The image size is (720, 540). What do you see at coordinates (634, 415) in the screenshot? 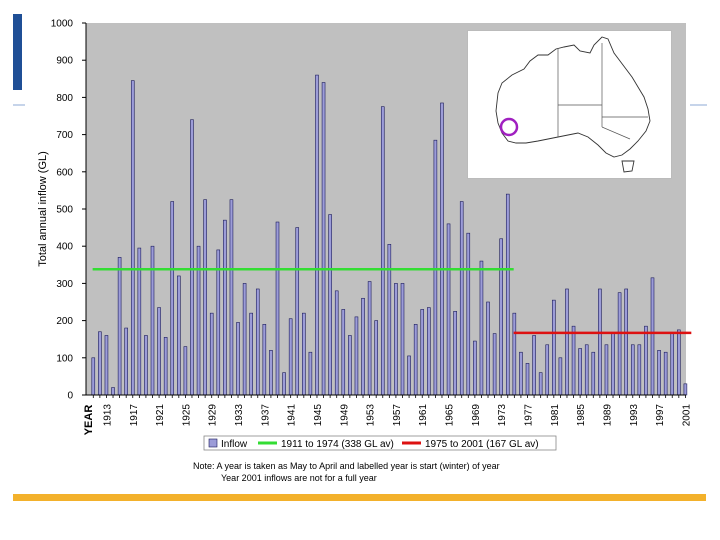
I see `x-tick-label: 1993` at bounding box center [634, 415].